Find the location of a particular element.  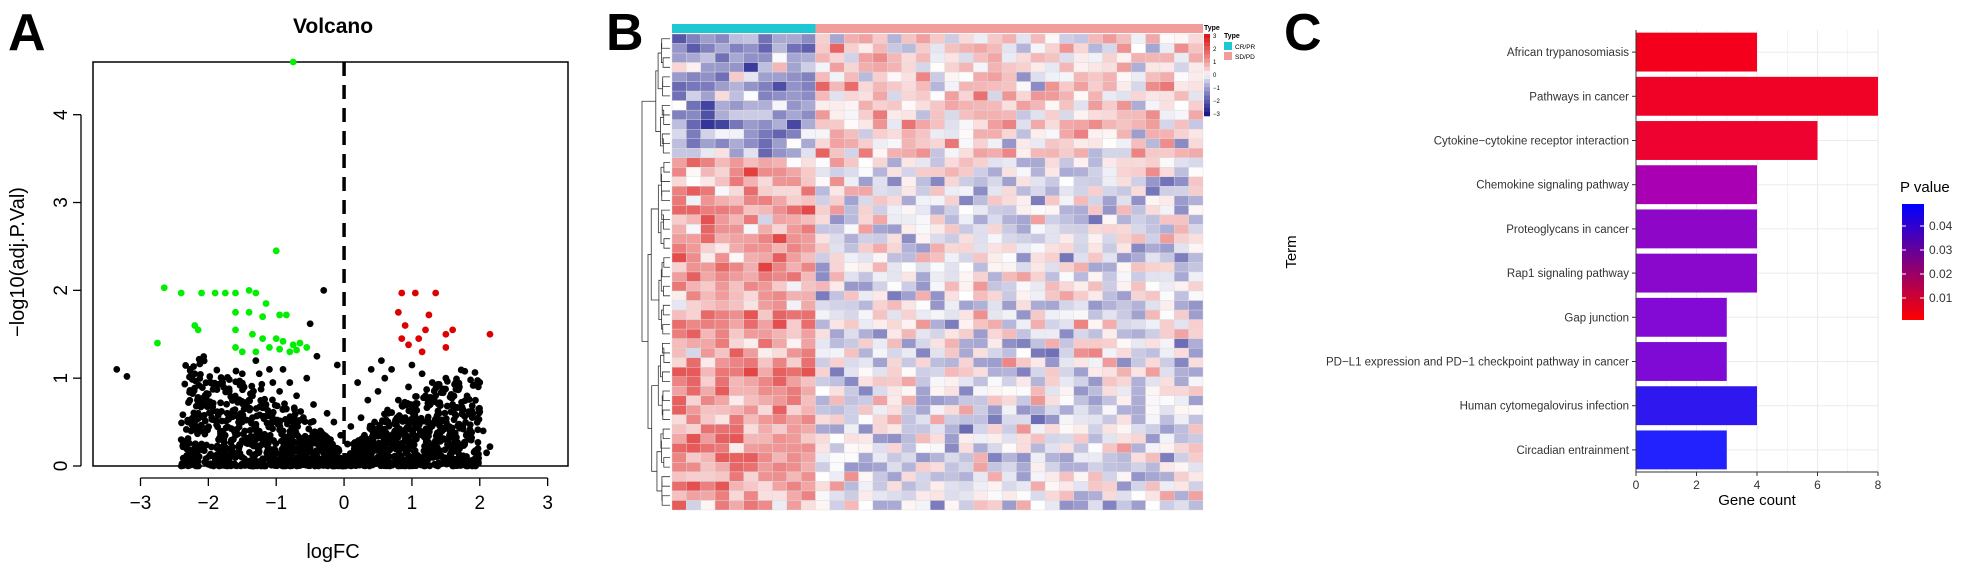

heatmap-type-label: CR/PR is located at coordinates (1245, 47).